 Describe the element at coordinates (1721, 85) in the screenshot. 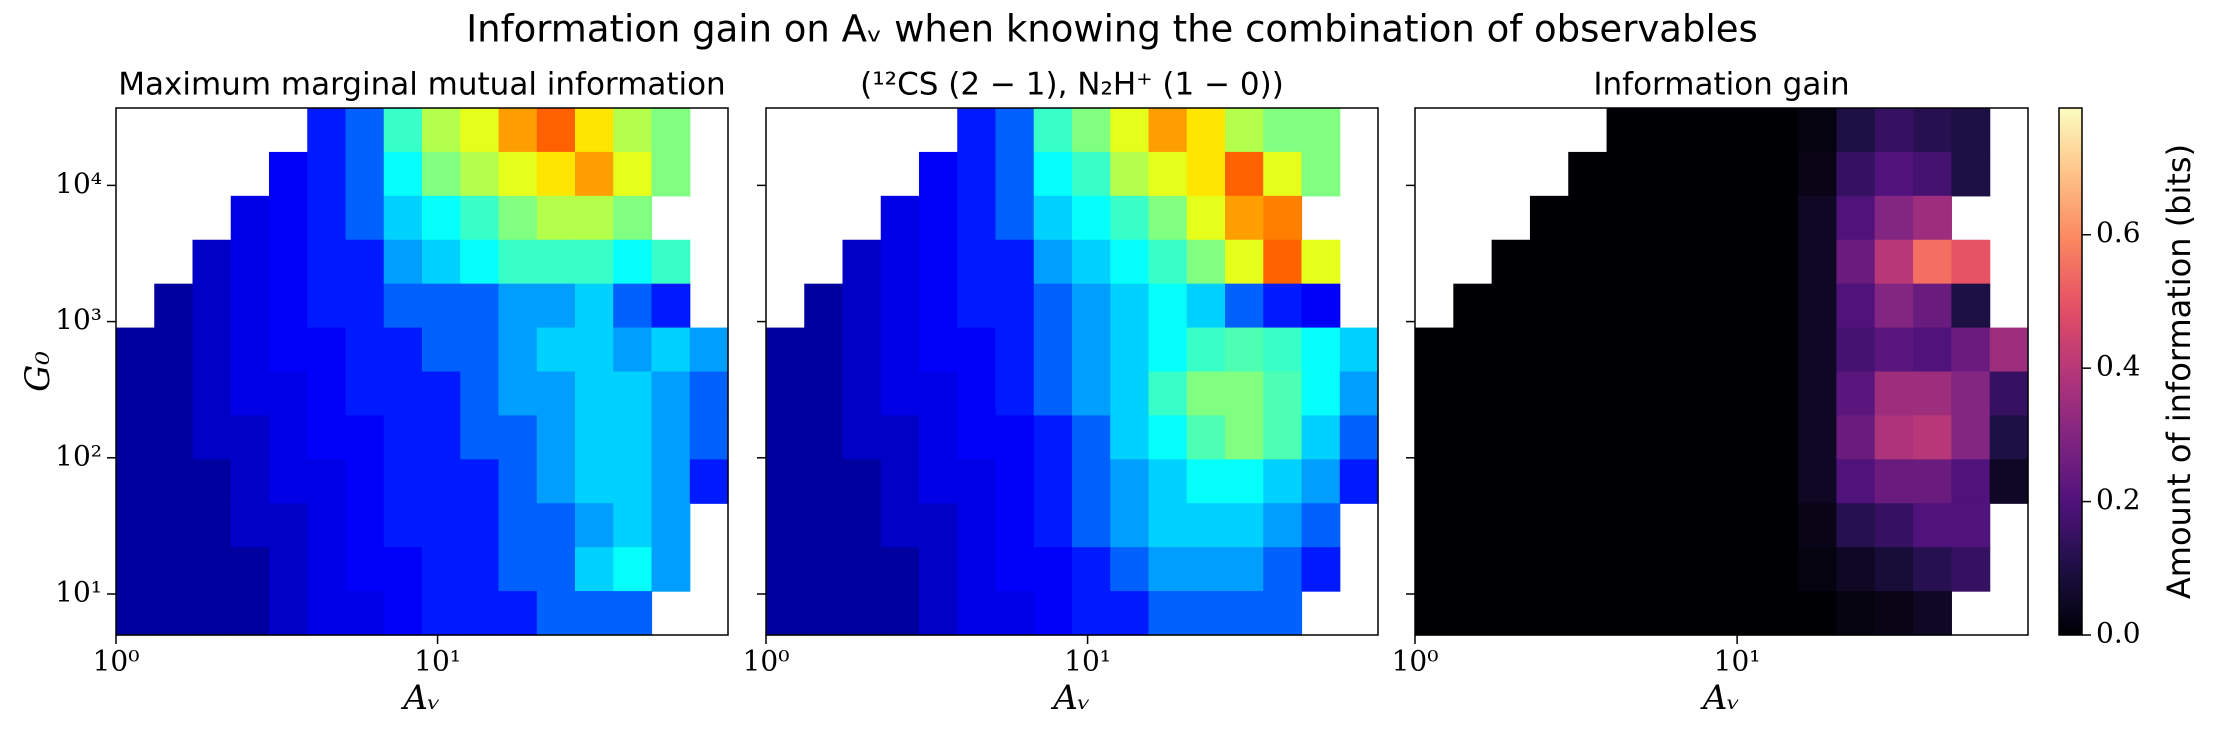

I see `panel-title: Information gain` at that location.